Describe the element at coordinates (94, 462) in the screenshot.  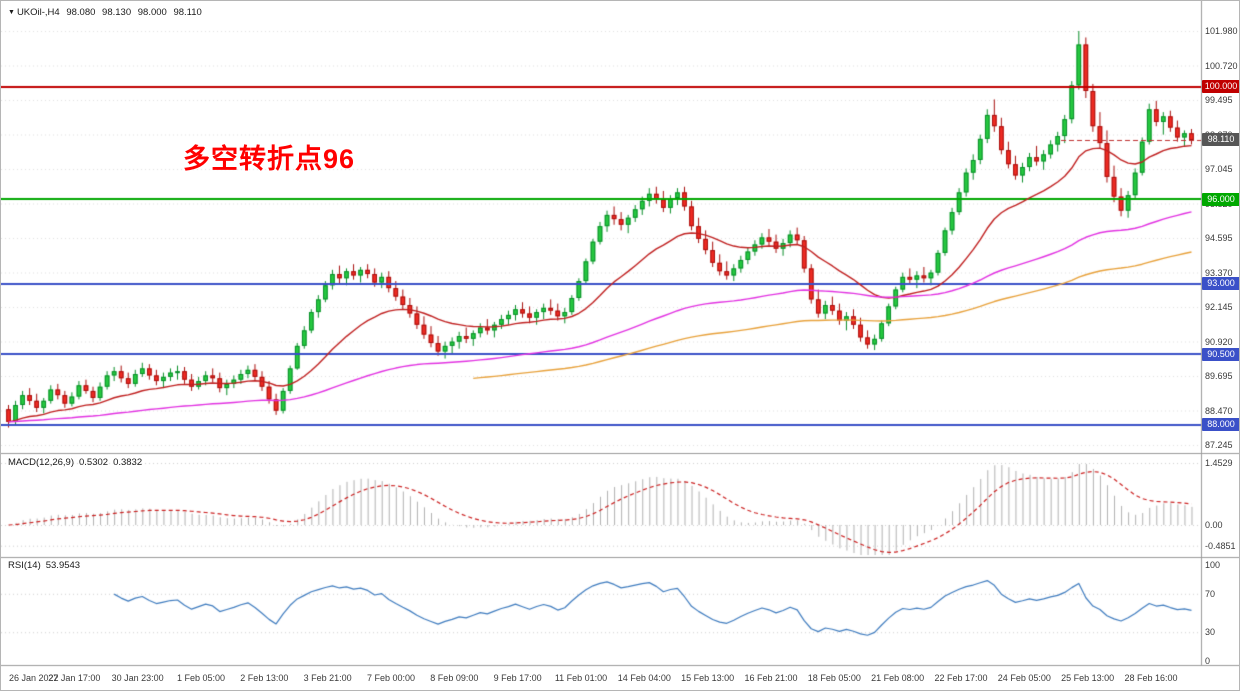
I see `macd-main-value: 0.5302` at that location.